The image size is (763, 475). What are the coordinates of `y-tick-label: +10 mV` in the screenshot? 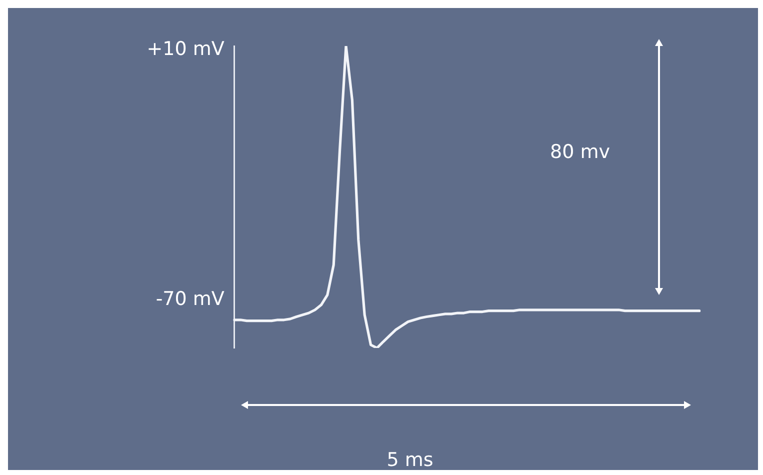 It's located at (185, 49).